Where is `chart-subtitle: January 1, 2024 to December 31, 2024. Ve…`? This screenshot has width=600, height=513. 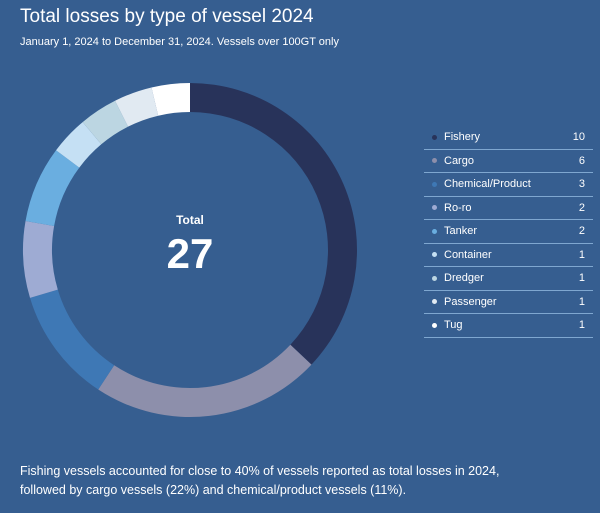 chart-subtitle: January 1, 2024 to December 31, 2024. Ve… is located at coordinates (179, 42).